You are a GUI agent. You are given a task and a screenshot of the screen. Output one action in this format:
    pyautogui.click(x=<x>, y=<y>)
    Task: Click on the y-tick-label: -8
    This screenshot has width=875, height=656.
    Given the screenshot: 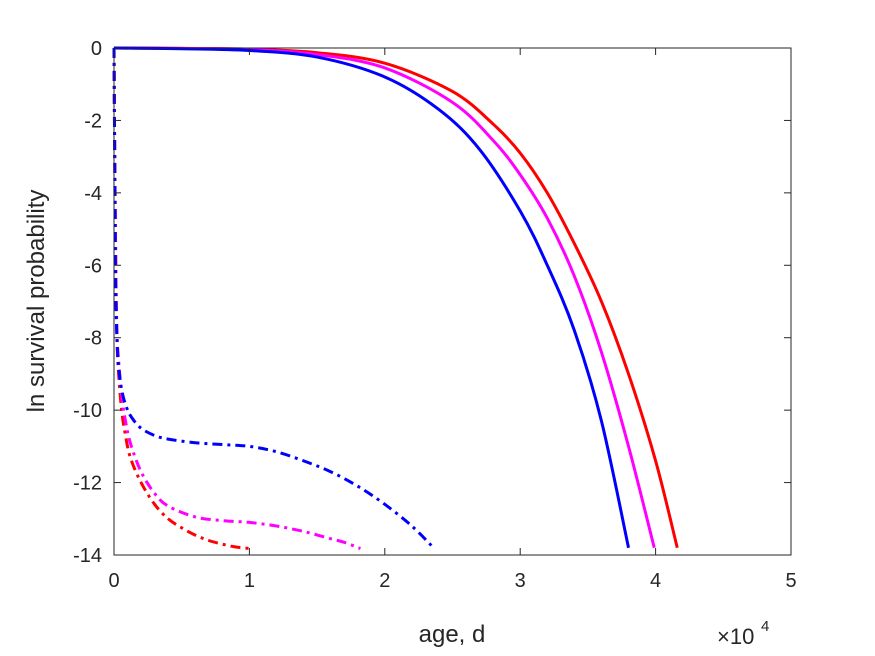 What is the action you would take?
    pyautogui.click(x=93, y=339)
    